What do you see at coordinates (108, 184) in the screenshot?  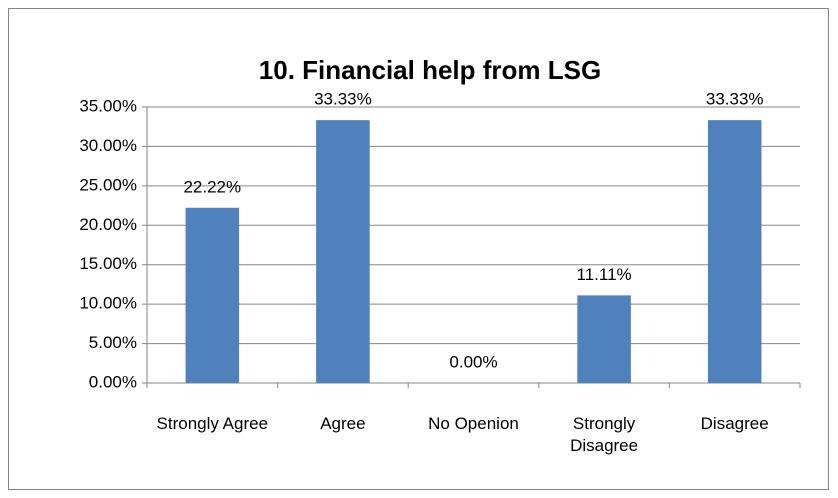 I see `y-tick-label: 25.00%` at bounding box center [108, 184].